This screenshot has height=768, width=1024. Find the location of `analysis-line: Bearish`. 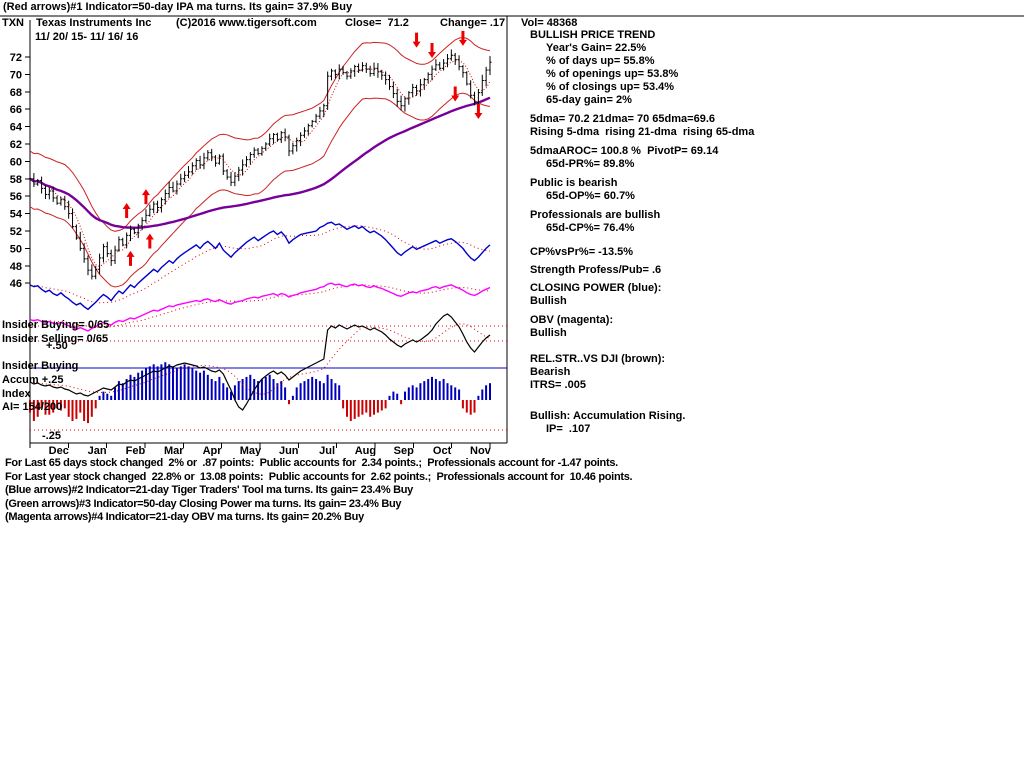

analysis-line: Bearish is located at coordinates (550, 372).